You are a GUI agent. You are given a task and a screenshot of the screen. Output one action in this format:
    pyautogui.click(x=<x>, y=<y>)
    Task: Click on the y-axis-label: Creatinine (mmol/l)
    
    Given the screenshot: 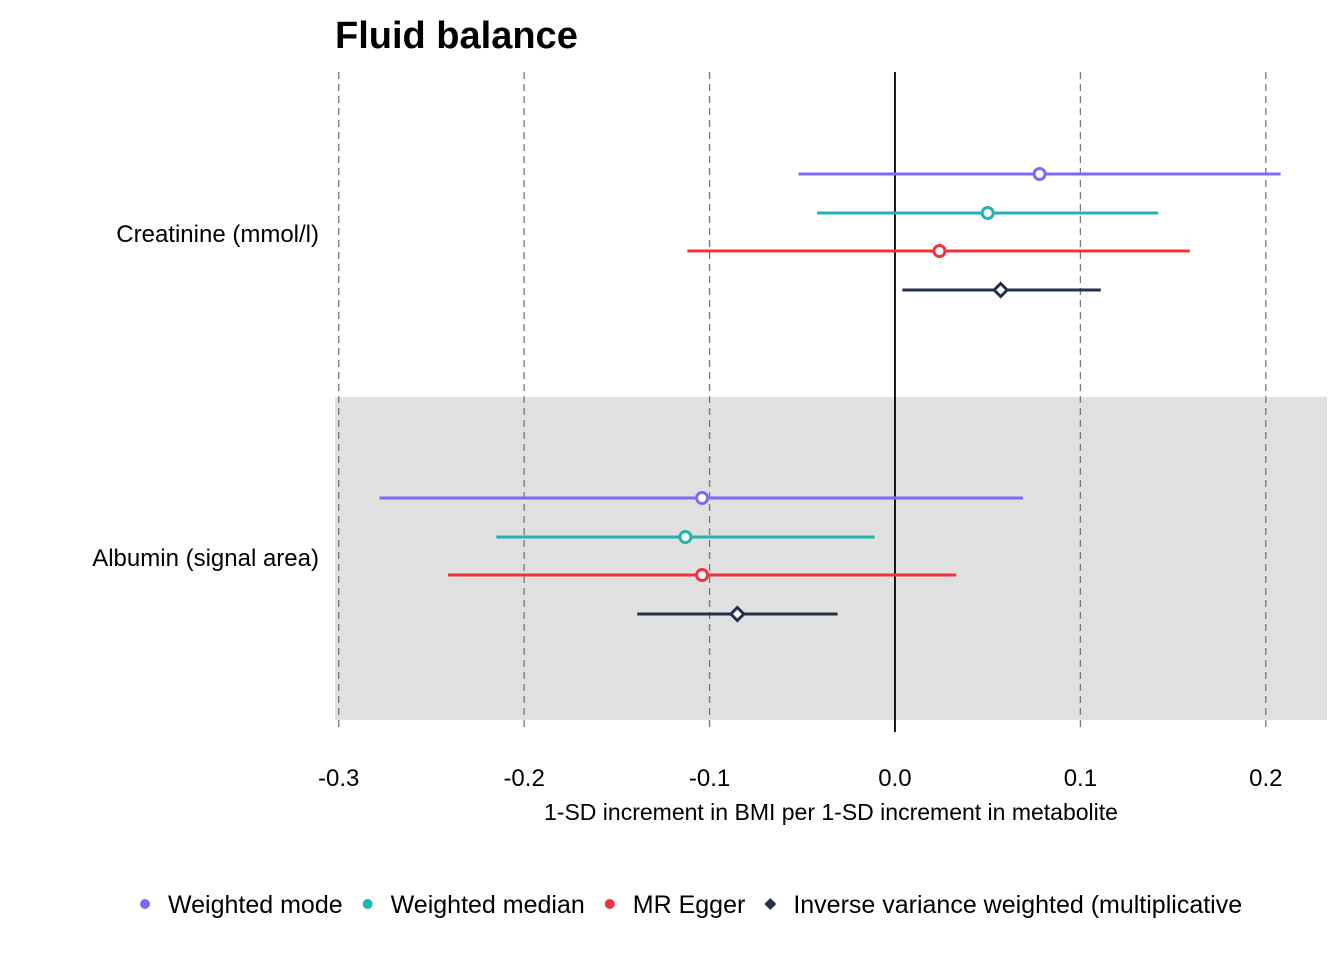 What is the action you would take?
    pyautogui.click(x=217, y=234)
    